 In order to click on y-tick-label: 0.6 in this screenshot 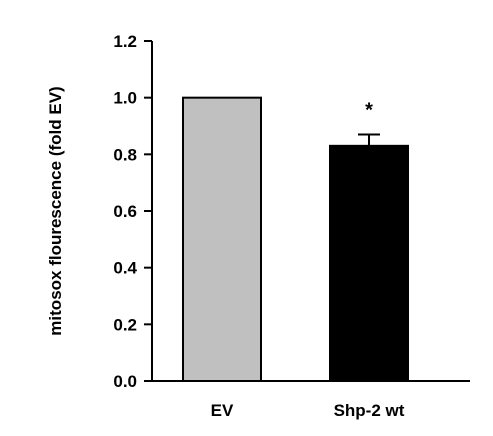, I will do `click(125, 211)`.